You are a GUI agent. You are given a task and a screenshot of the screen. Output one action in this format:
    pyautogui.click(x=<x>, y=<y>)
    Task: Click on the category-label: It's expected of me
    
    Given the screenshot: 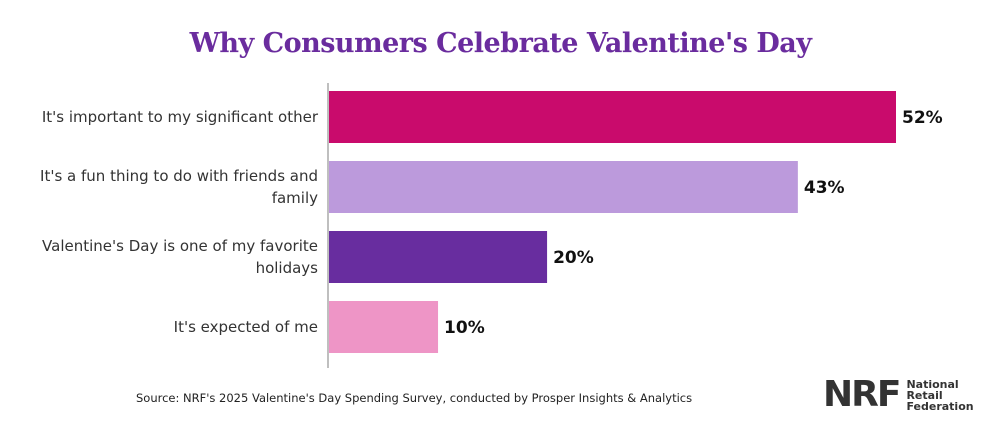 What is the action you would take?
    pyautogui.click(x=246, y=327)
    